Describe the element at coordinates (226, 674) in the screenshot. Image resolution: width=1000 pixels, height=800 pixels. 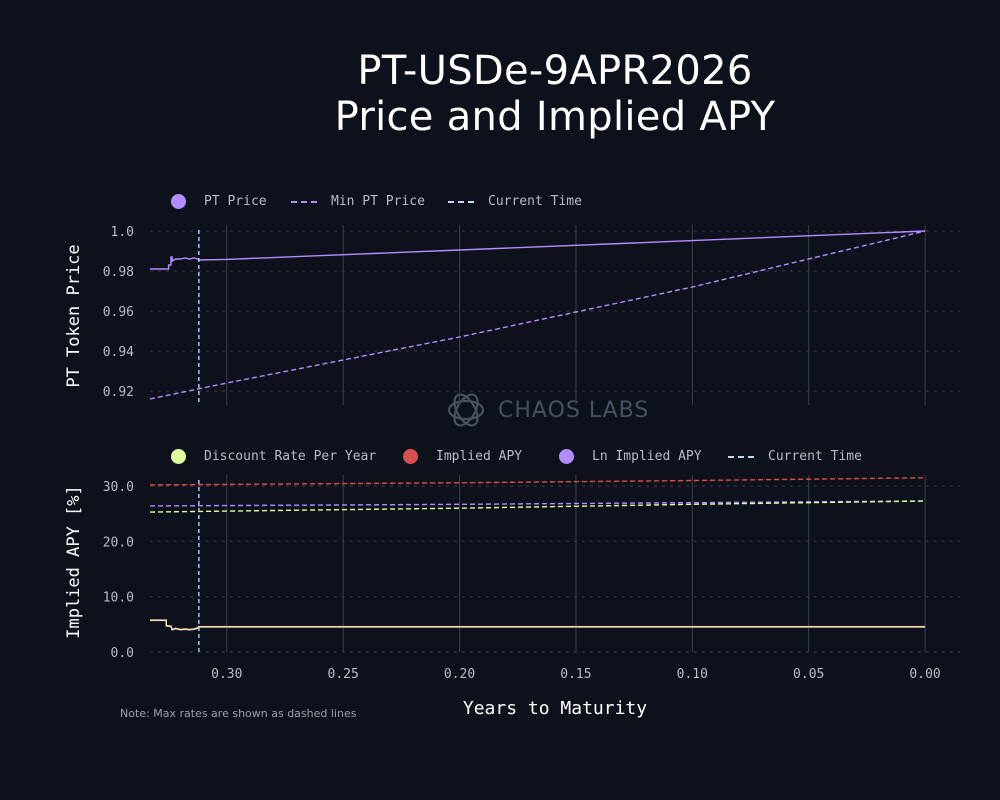
I see `x-tick-label: 0.30` at that location.